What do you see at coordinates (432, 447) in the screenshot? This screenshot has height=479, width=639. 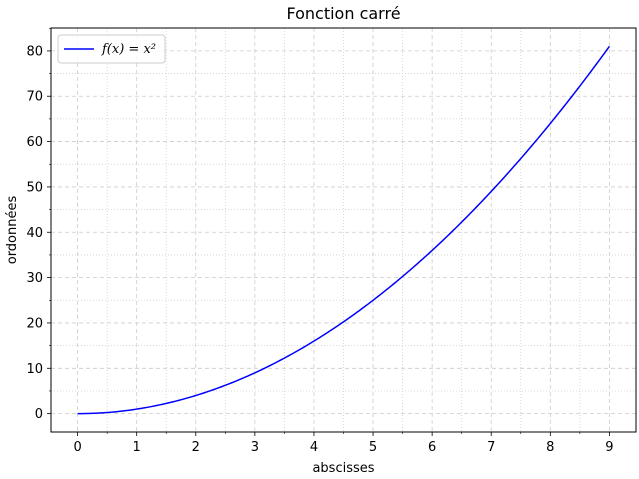 I see `x-tick-label: 6` at bounding box center [432, 447].